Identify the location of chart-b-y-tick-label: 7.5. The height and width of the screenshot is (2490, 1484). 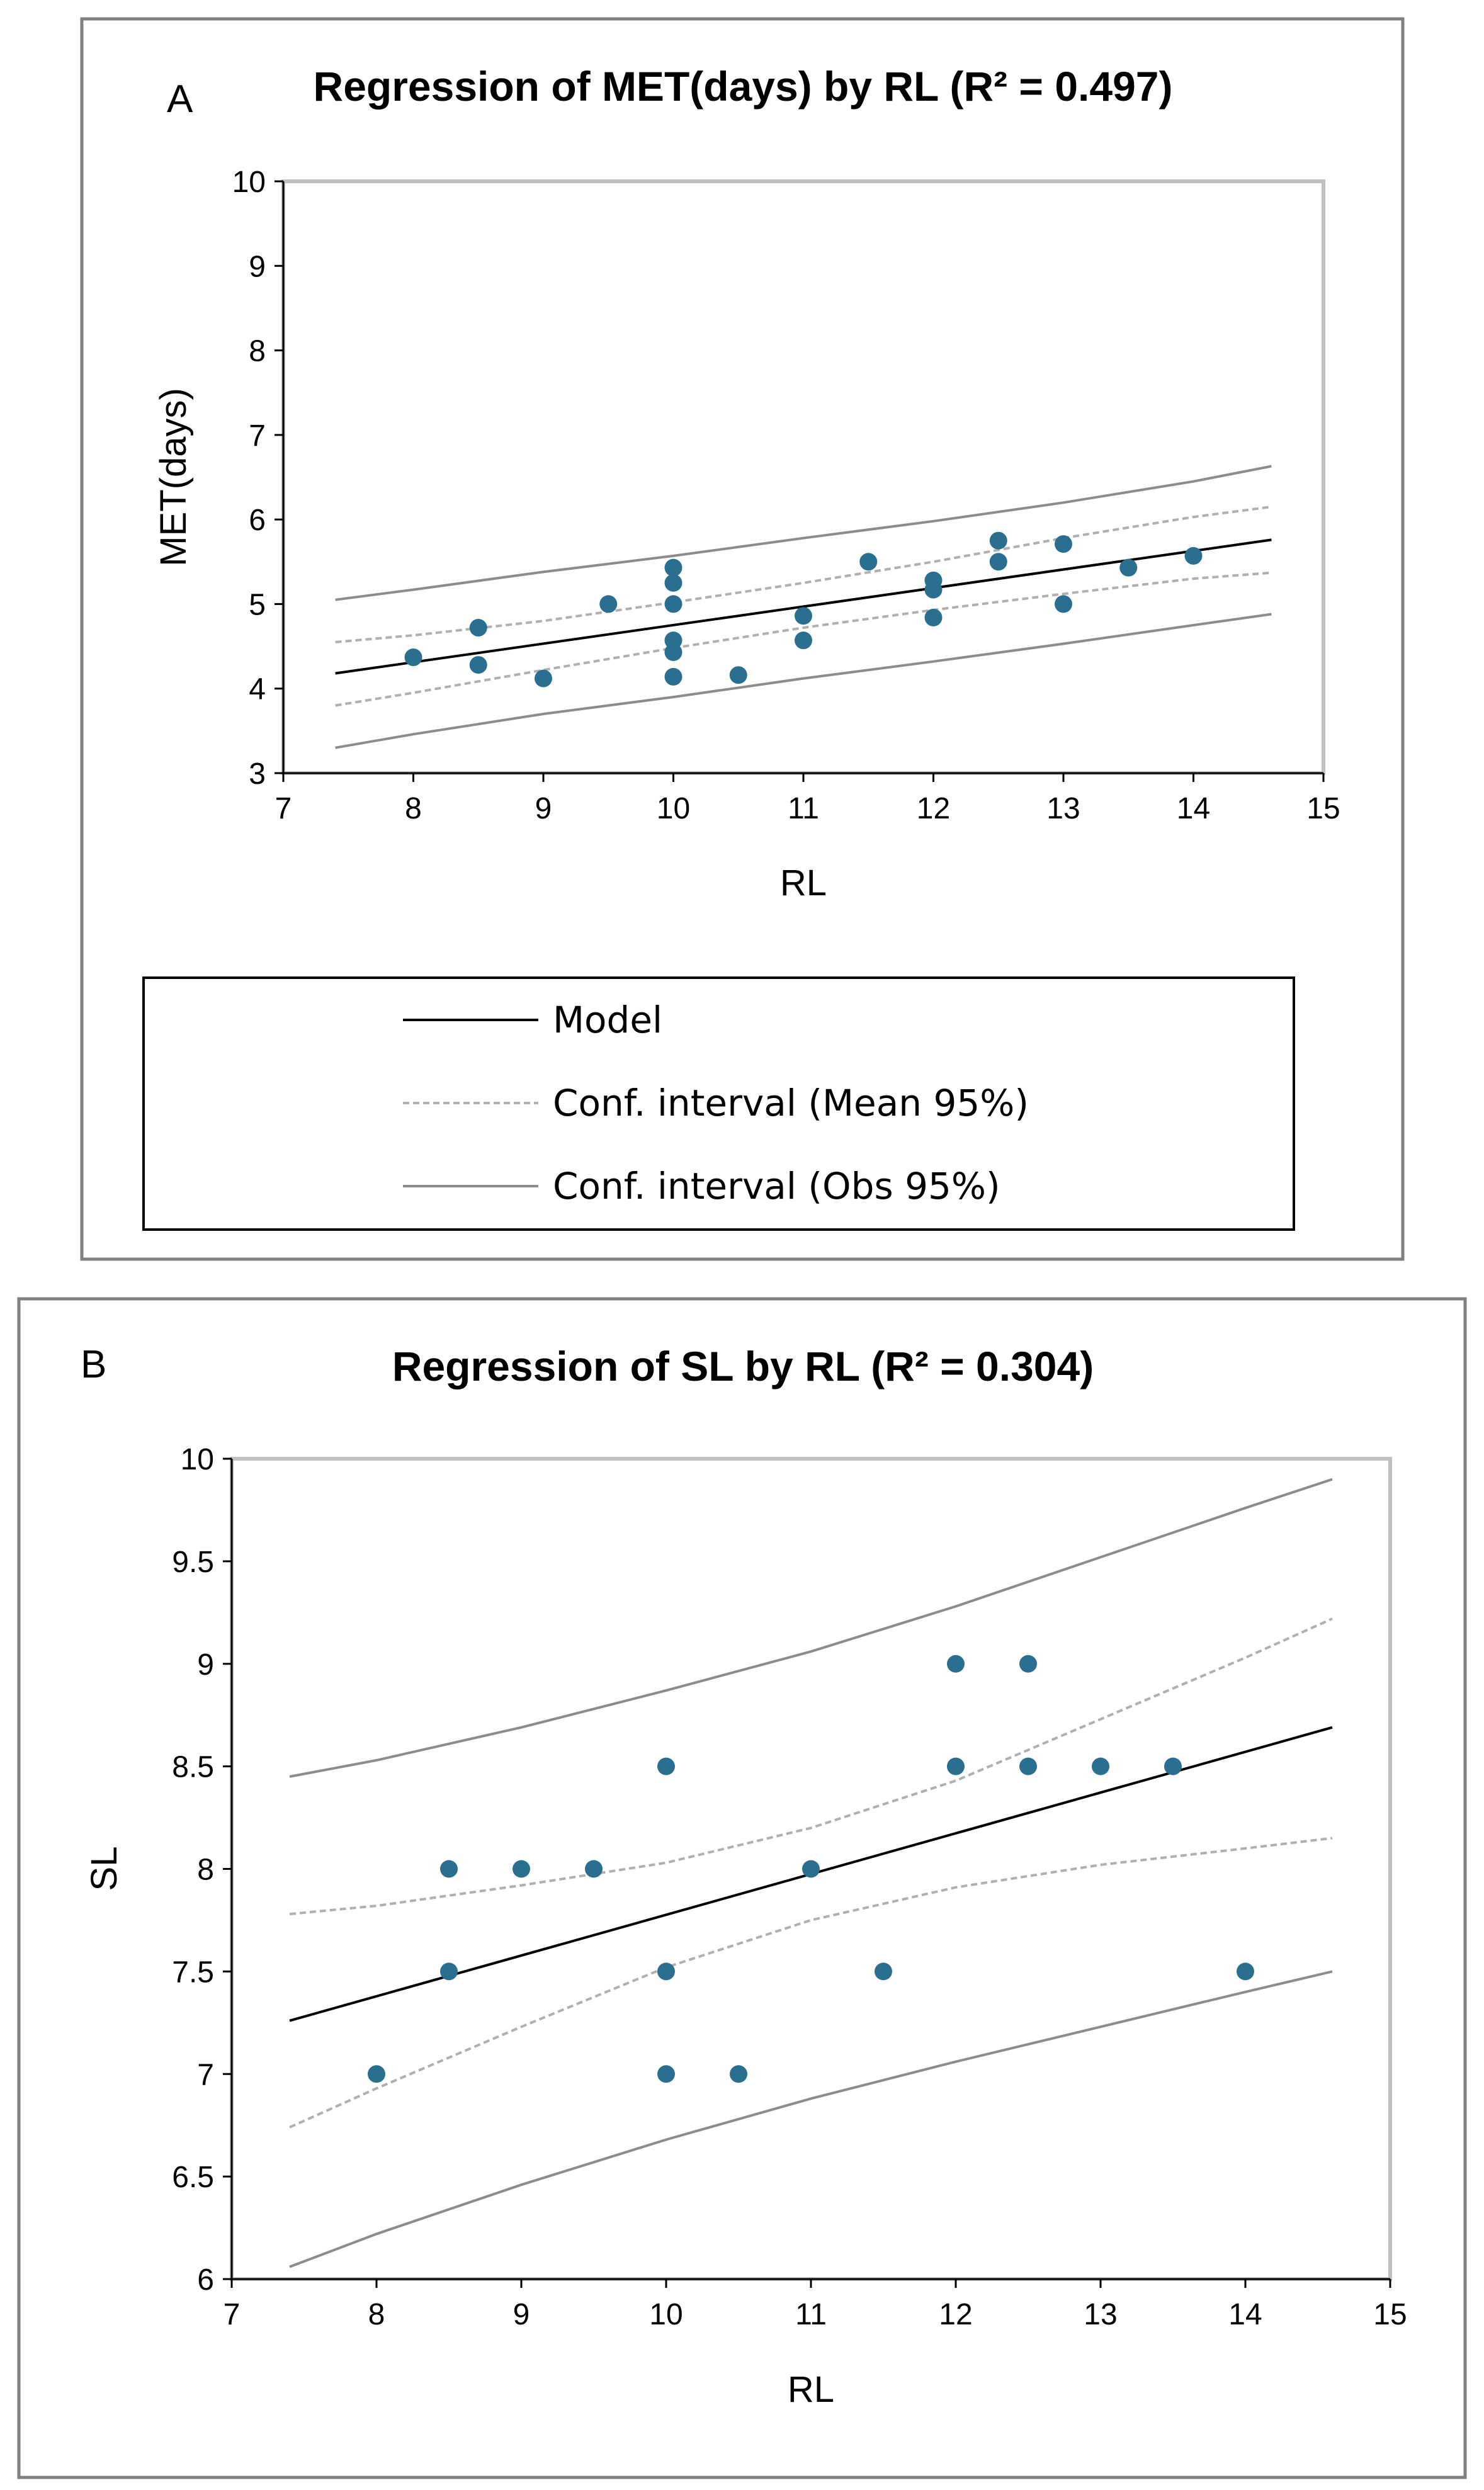
(193, 1972).